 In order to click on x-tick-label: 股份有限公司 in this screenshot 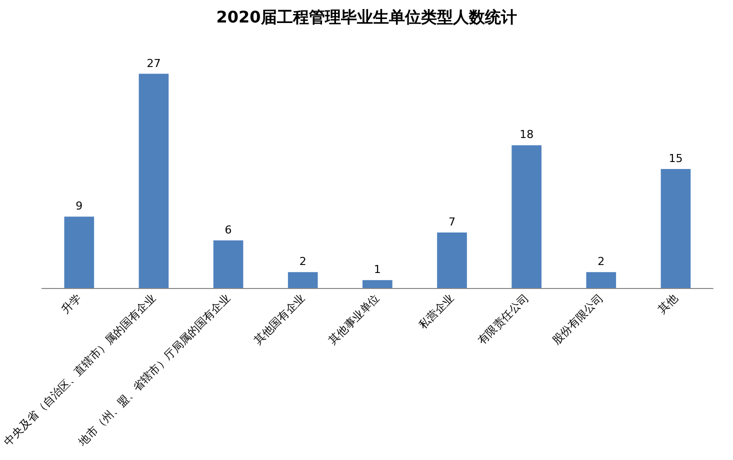, I will do `click(578, 319)`.